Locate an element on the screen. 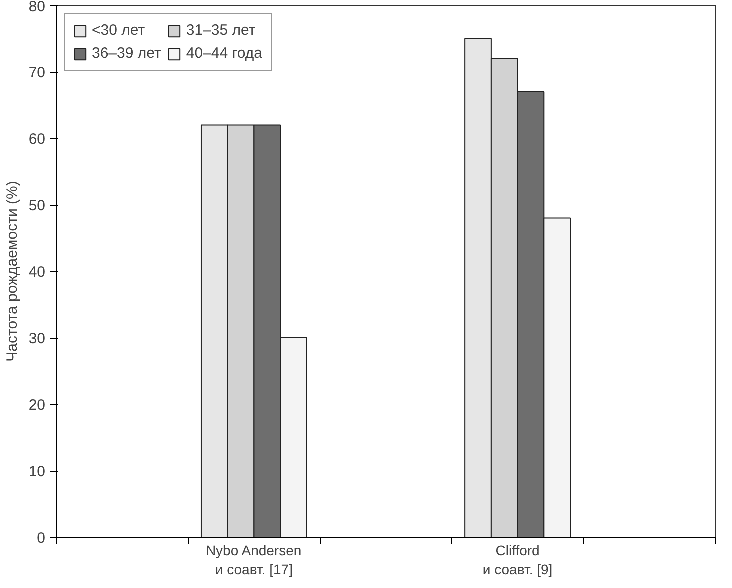 This screenshot has height=588, width=732. y-tick-label: 40 is located at coordinates (37, 272).